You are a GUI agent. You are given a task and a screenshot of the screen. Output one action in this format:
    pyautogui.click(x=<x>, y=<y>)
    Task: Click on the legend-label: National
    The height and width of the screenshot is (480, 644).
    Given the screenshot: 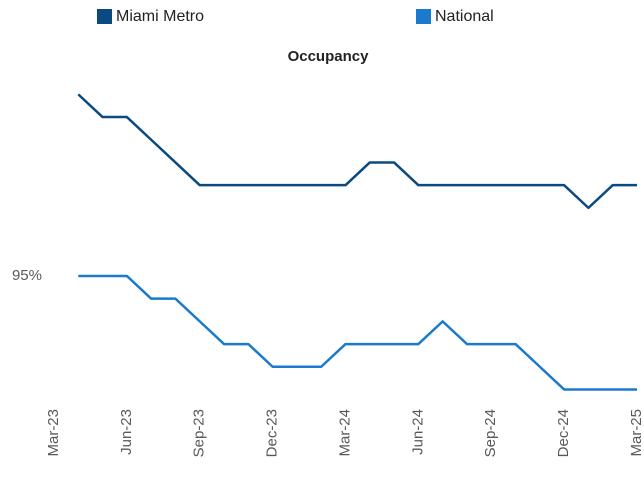 What is the action you would take?
    pyautogui.click(x=464, y=16)
    